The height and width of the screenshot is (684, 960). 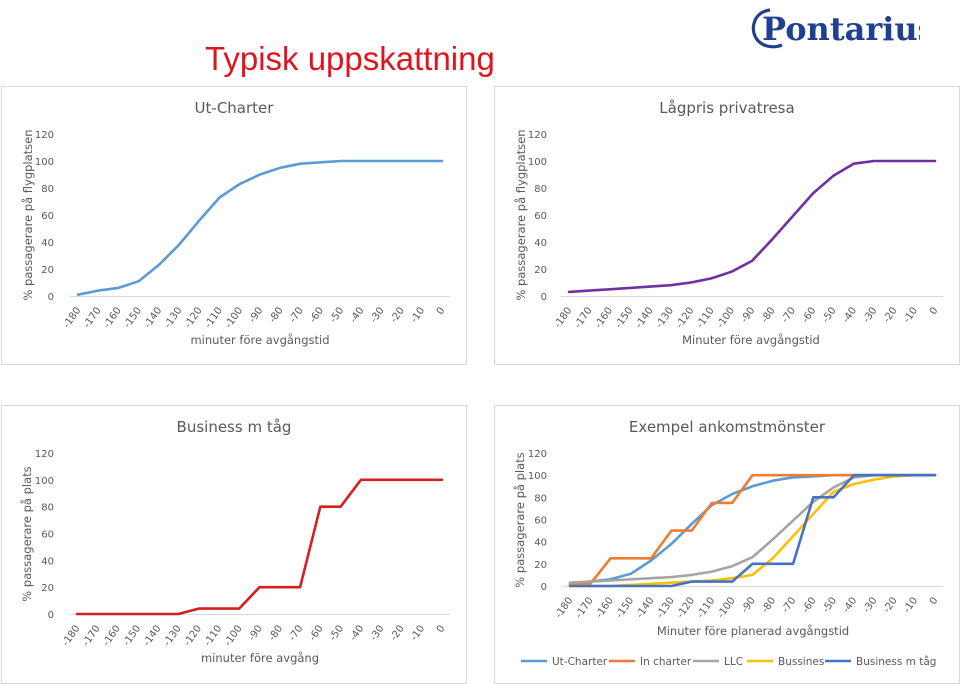 What do you see at coordinates (752, 226) in the screenshot?
I see `series-line` at bounding box center [752, 226].